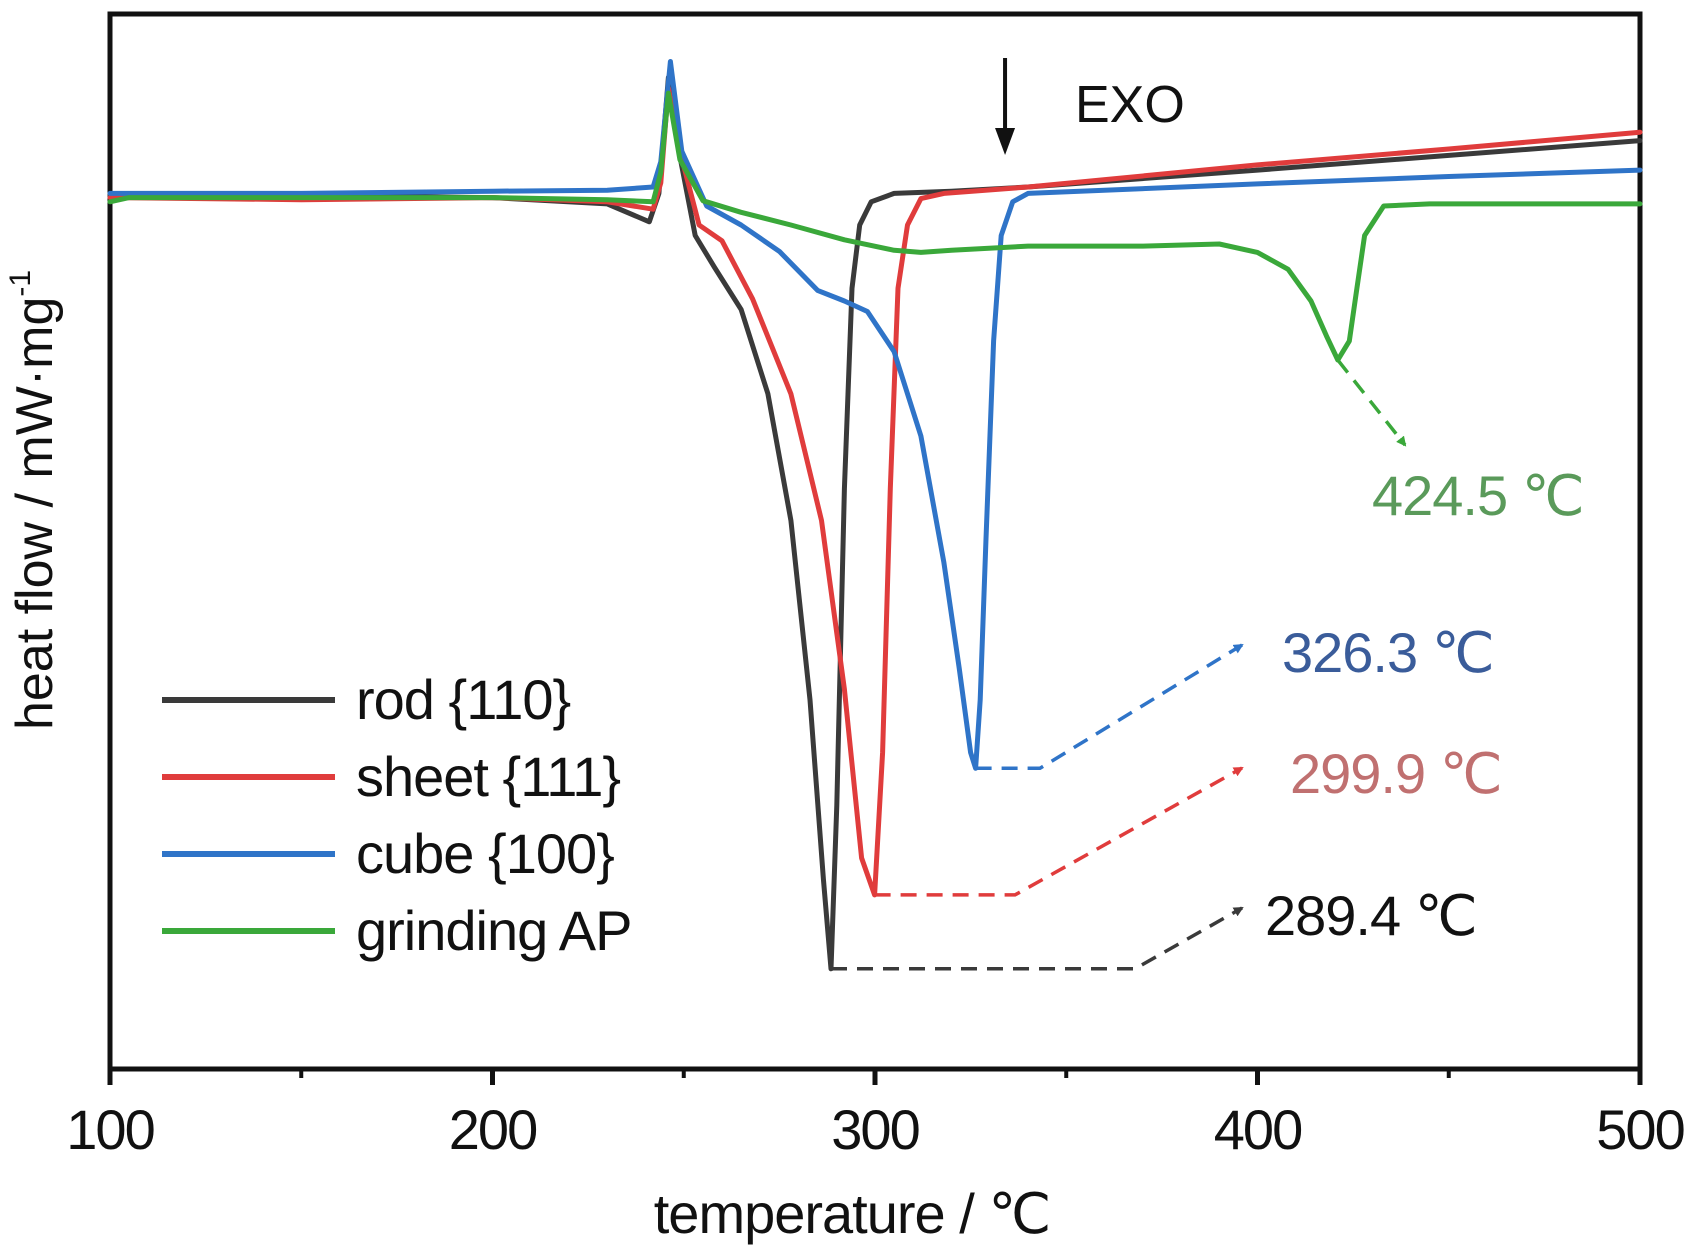  Describe the element at coordinates (35, 513) in the screenshot. I see `y-axis-label-main: heat flow / mW·mg` at that location.